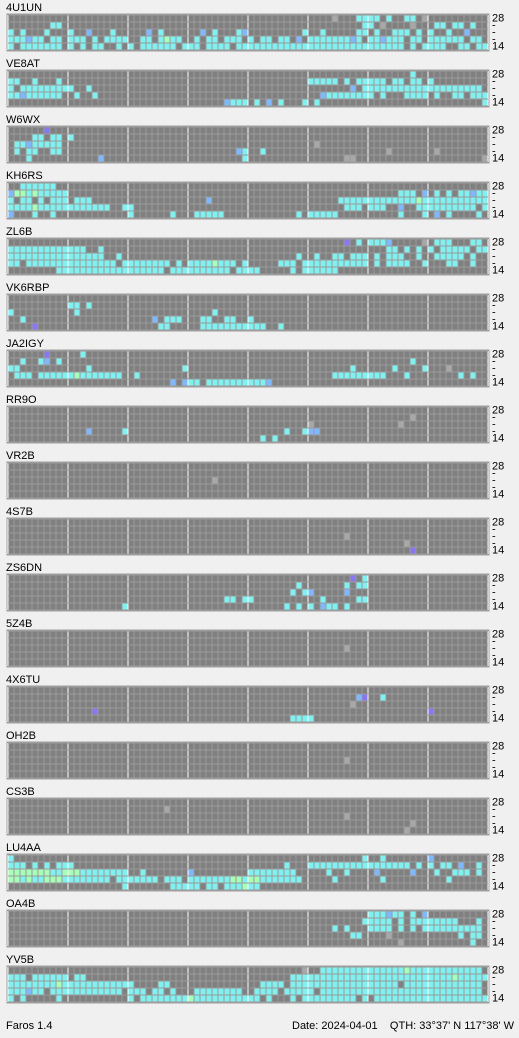 The height and width of the screenshot is (1038, 519). Describe the element at coordinates (20, 792) in the screenshot. I see `station-name: CS3B` at that location.